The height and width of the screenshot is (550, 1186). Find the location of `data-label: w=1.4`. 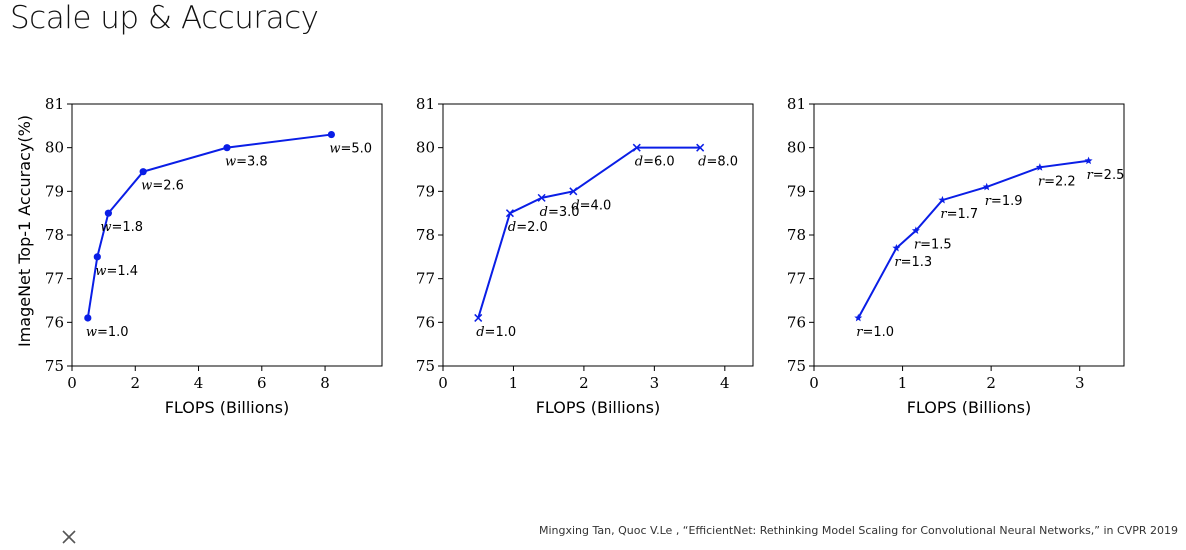

data-label: w=1.4 is located at coordinates (116, 271).